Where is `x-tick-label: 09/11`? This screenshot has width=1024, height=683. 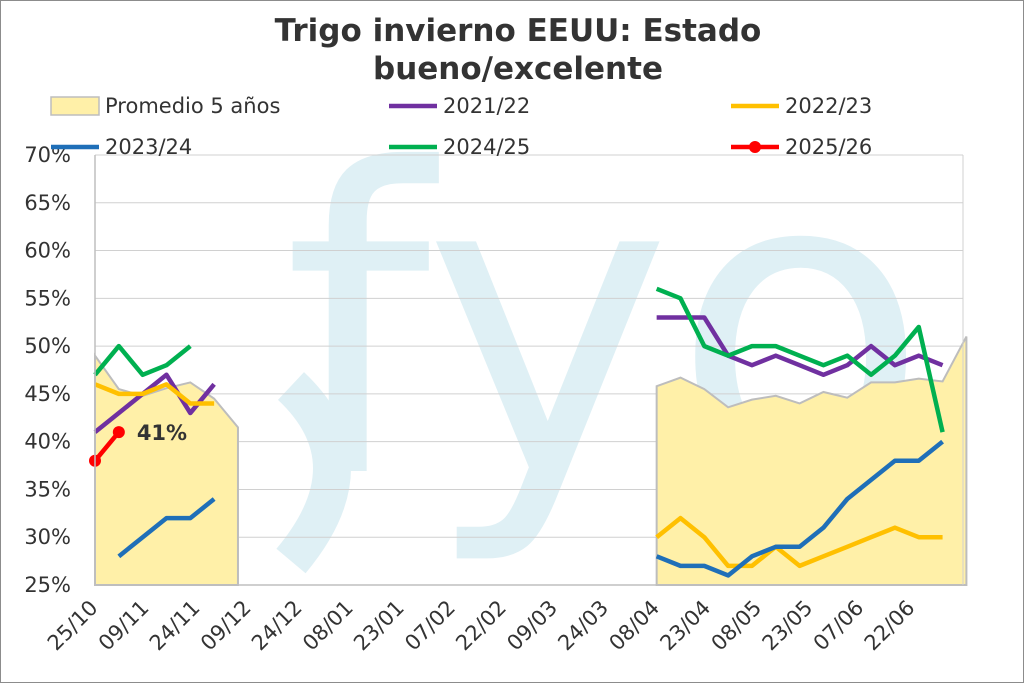 x-tick-label: 09/11 is located at coordinates (124, 626).